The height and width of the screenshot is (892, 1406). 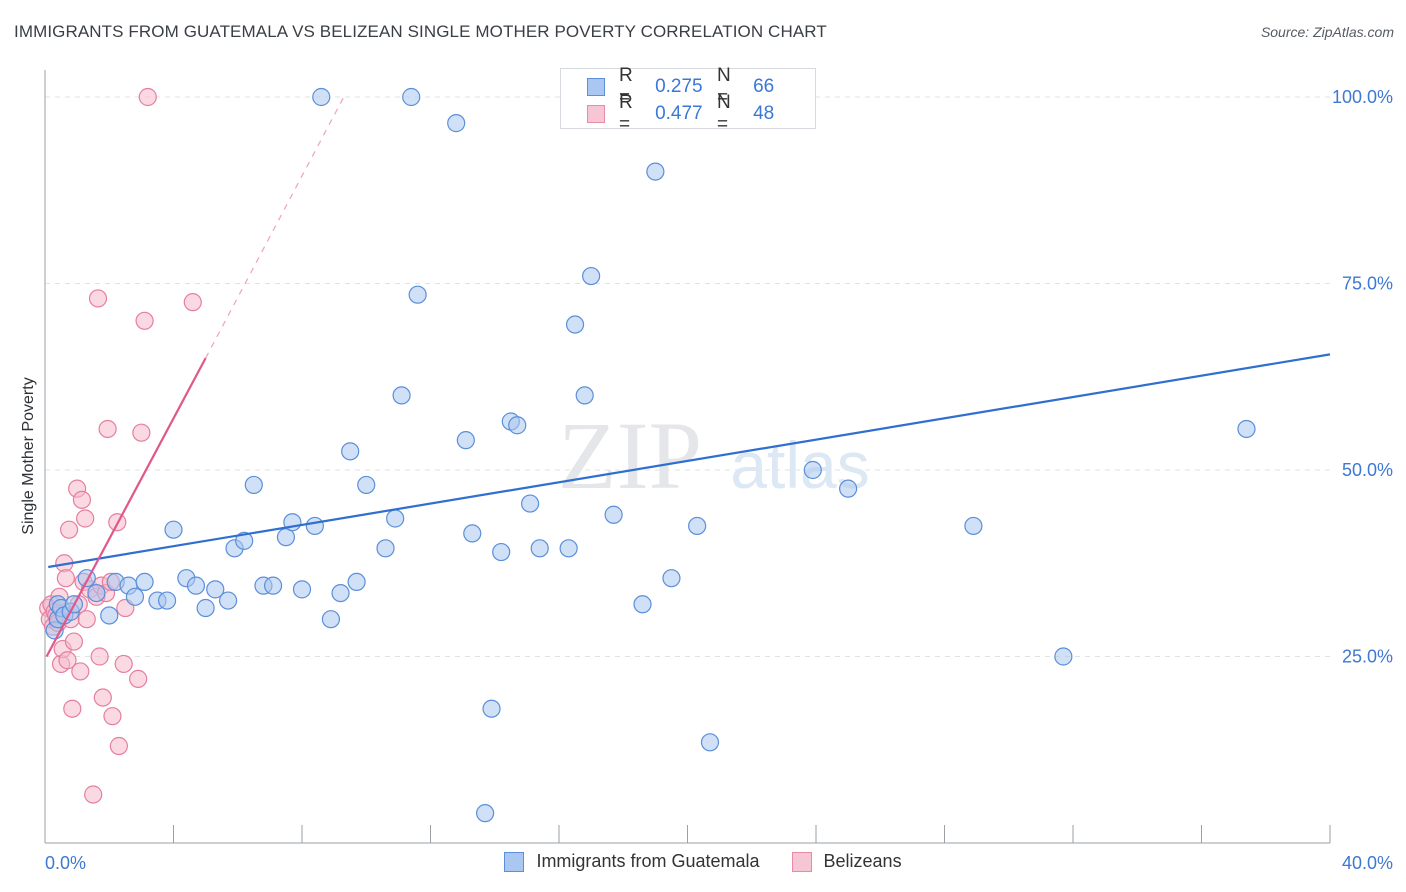 I want to click on x-tick-label-min: 0.0%, so click(x=65, y=863).